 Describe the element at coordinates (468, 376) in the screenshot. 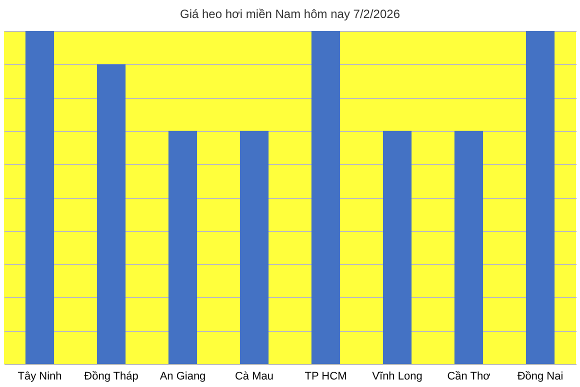

I see `x-tick-label: Cần Thơ` at that location.